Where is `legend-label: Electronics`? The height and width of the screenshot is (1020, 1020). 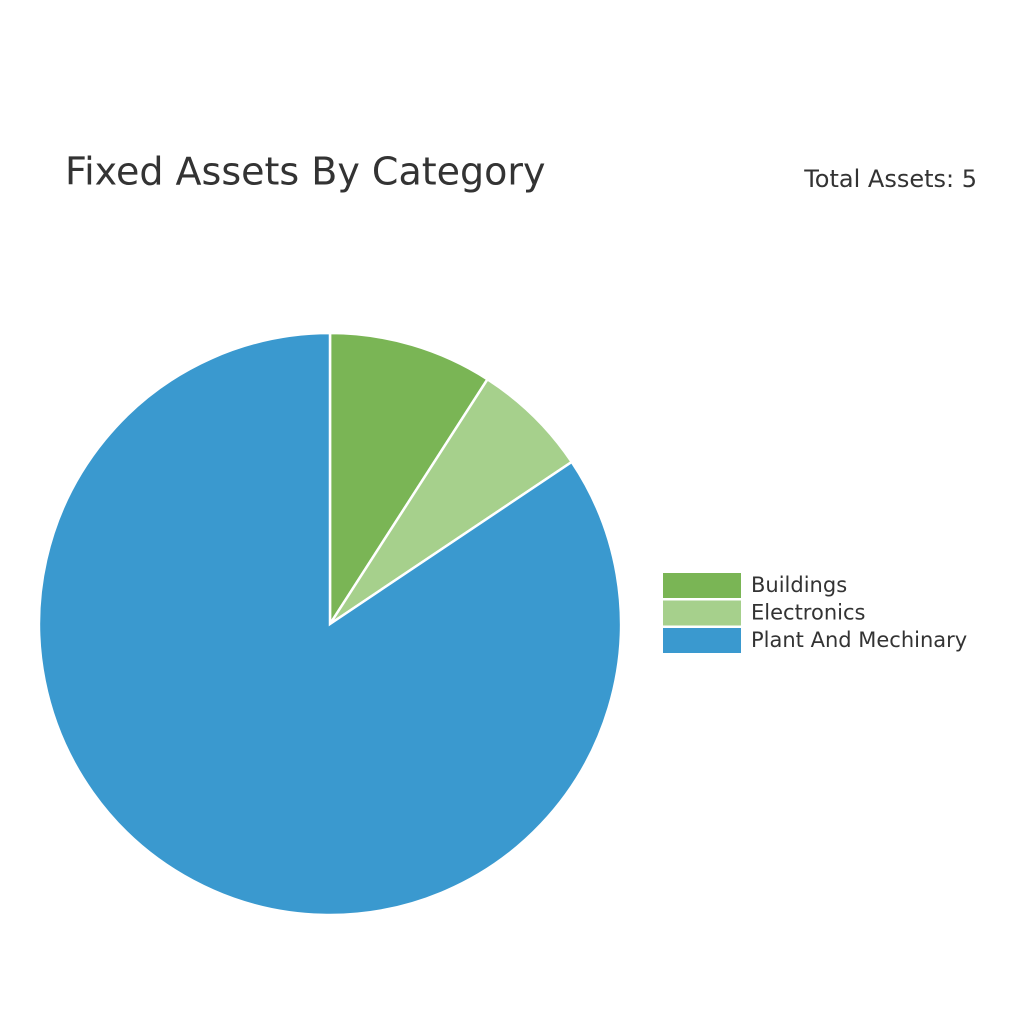
legend-label: Electronics is located at coordinates (808, 613).